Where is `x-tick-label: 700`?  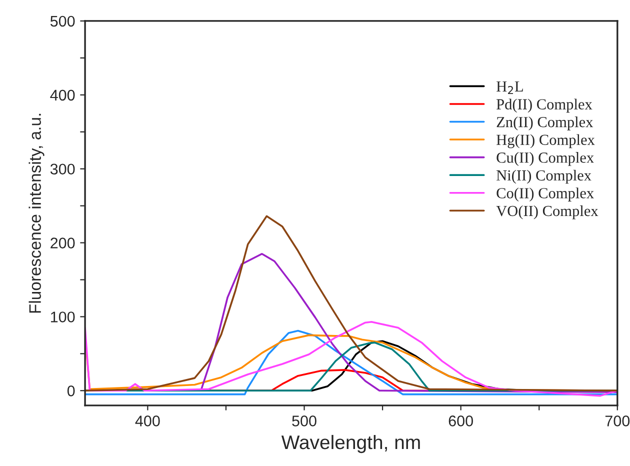
x-tick-label: 700 is located at coordinates (617, 421).